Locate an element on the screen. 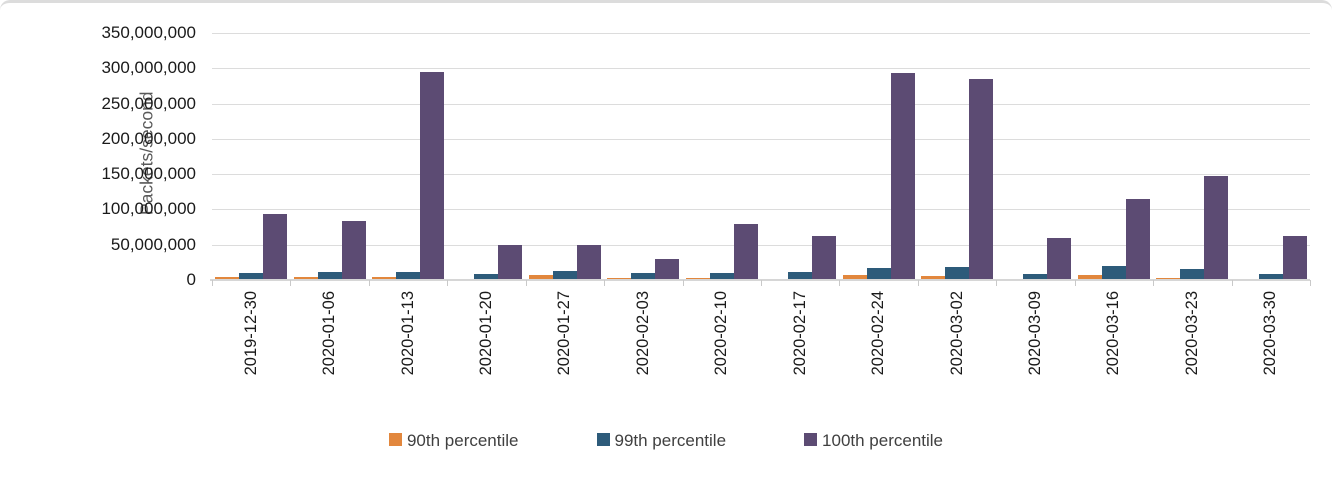 This screenshot has height=478, width=1332. x-axis-label: 2020-02-17 is located at coordinates (800, 352).